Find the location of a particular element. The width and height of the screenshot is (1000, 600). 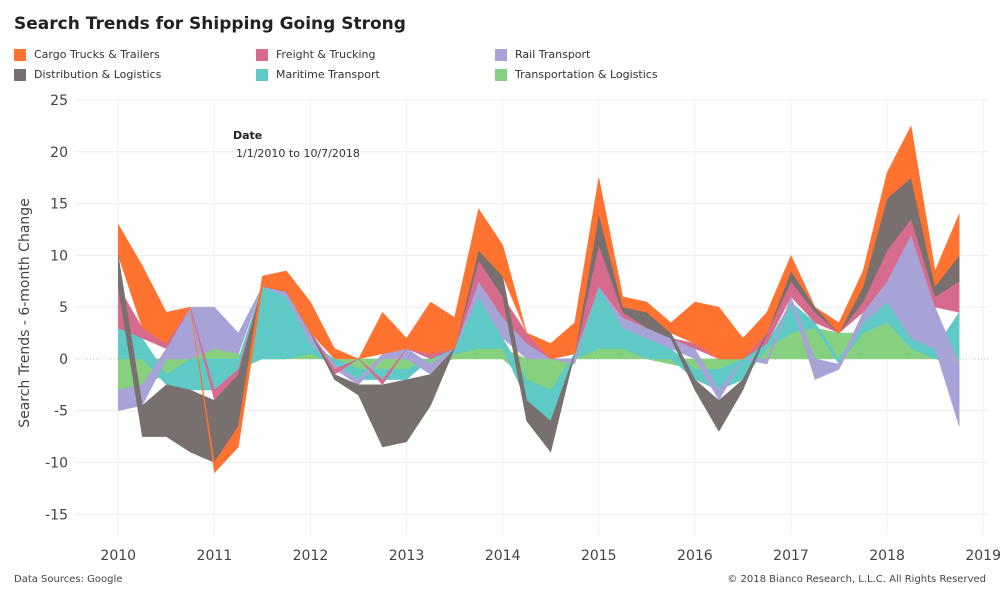

legend-label: Rail Transport is located at coordinates (553, 54).